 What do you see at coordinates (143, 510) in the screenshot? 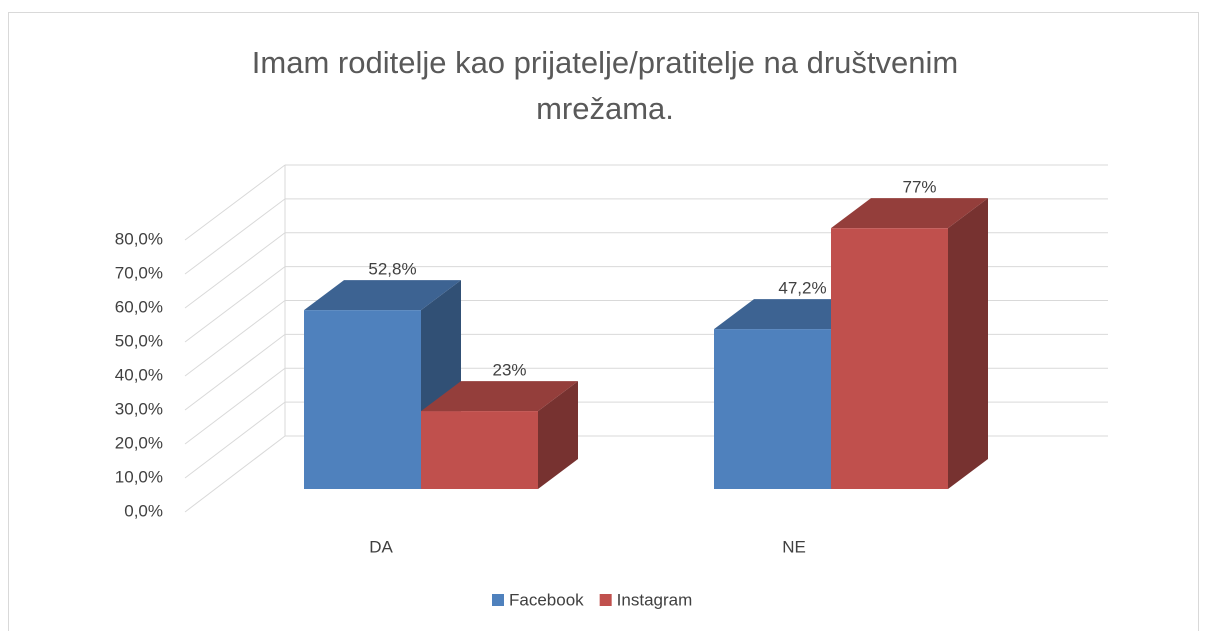
I see `y-tick-label: 0,0%` at bounding box center [143, 510].